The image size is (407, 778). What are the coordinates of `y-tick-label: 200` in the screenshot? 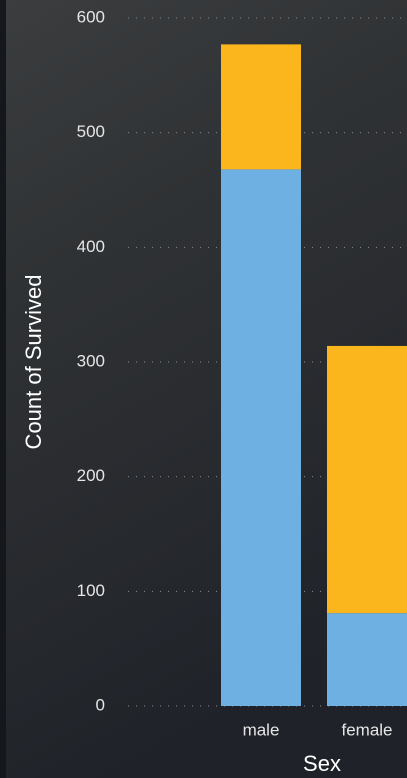 It's located at (91, 475).